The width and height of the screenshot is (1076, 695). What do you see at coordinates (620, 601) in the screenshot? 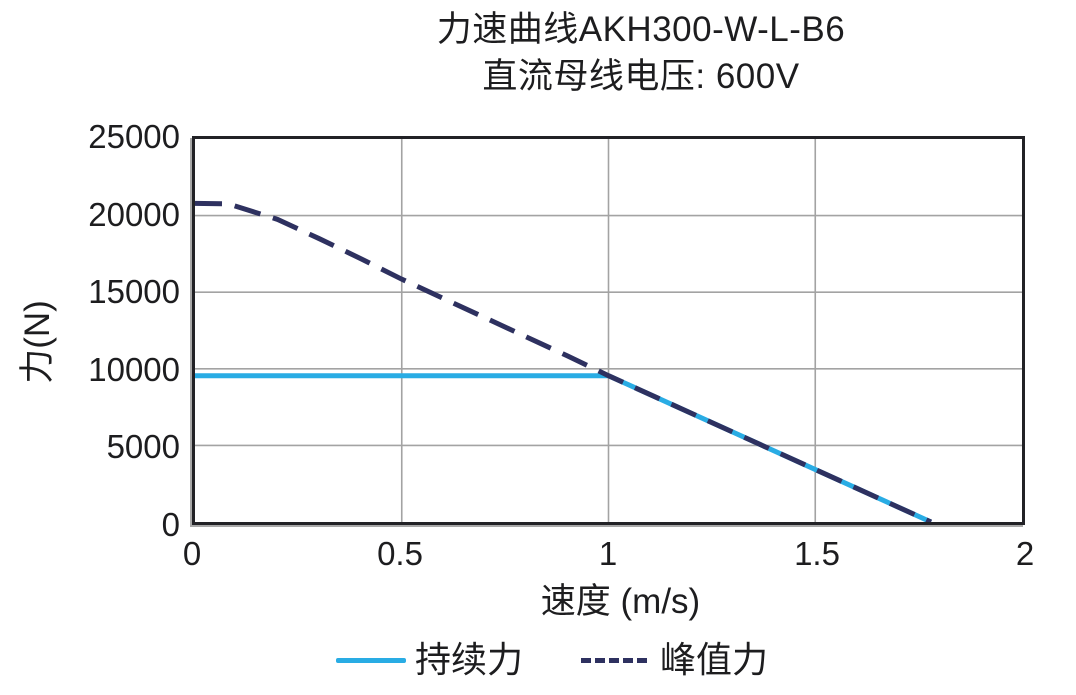
I see `x-axis-title: 速度 (m/s)` at bounding box center [620, 601].